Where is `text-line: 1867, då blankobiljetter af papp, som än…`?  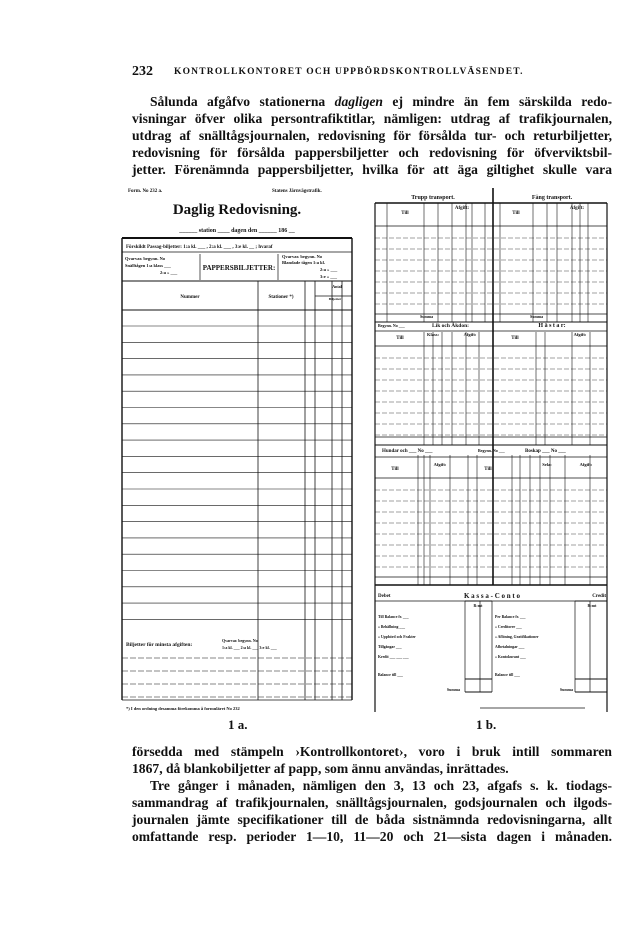
text-line: 1867, då blankobiljetter af papp, som än… is located at coordinates (320, 768).